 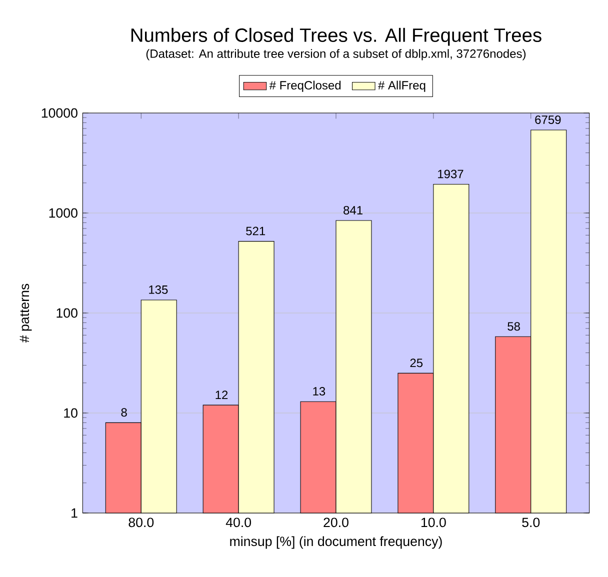 What do you see at coordinates (124, 412) in the screenshot?
I see `data-label: 8` at bounding box center [124, 412].